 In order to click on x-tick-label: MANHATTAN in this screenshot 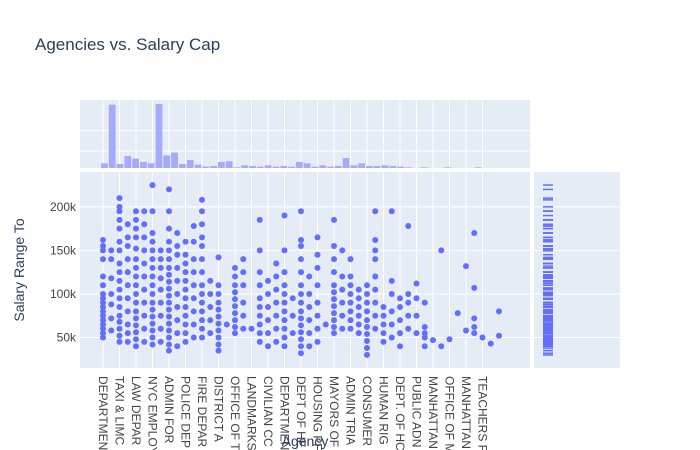, I will do `click(466, 412)`.